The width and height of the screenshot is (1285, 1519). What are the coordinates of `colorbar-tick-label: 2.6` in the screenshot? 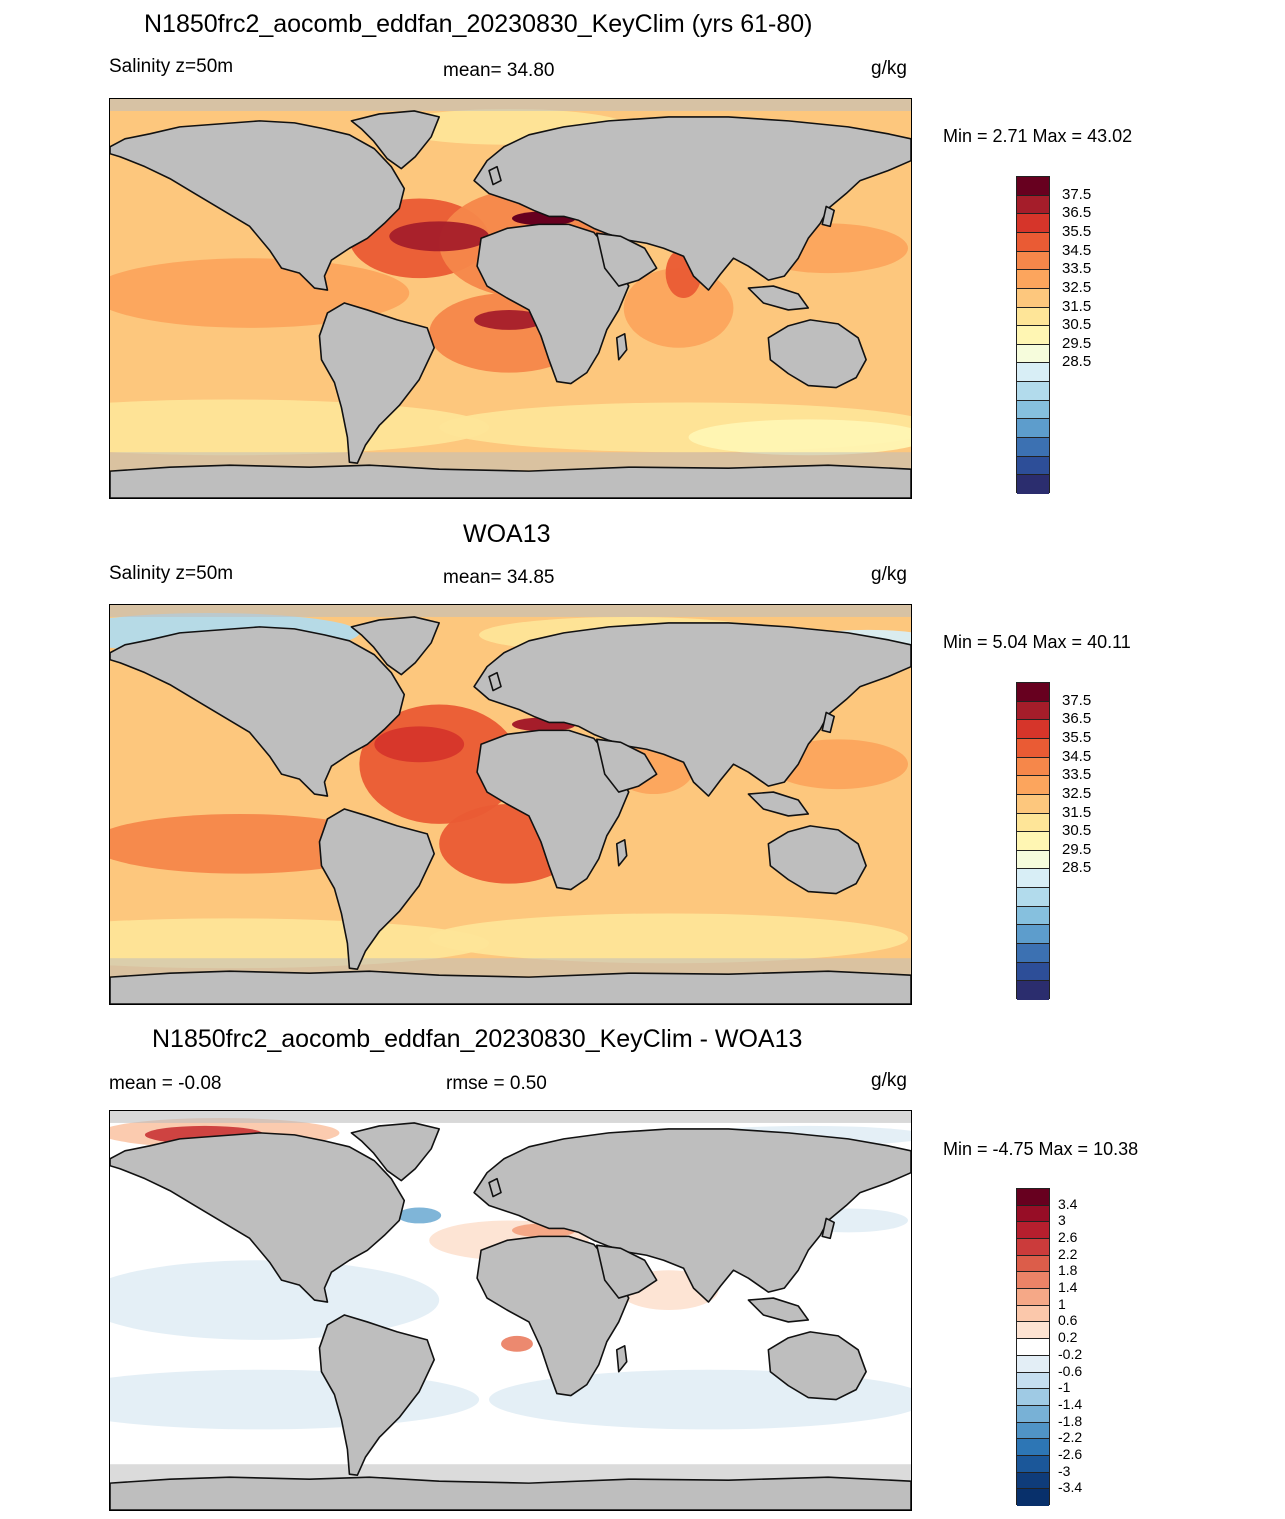 It's located at (1068, 1237).